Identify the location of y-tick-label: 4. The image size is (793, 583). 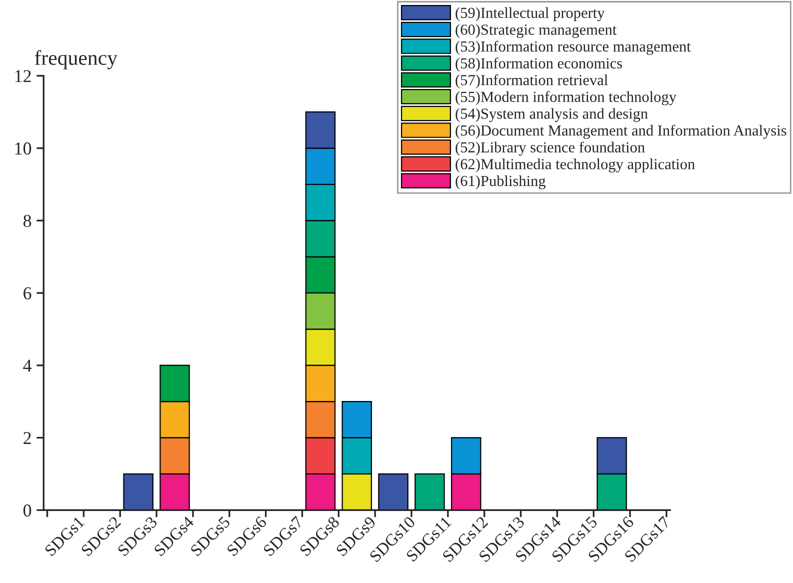
(27, 366).